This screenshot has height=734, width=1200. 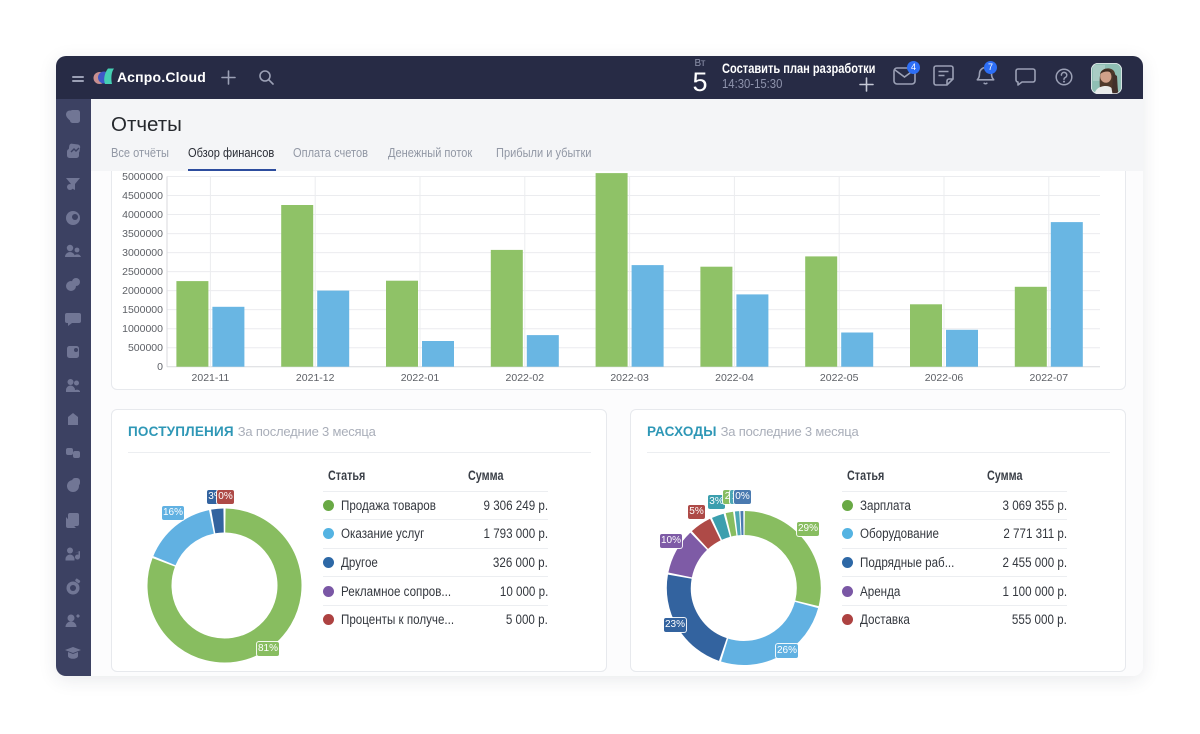 What do you see at coordinates (142, 272) in the screenshot?
I see `svg-text: 2500000` at bounding box center [142, 272].